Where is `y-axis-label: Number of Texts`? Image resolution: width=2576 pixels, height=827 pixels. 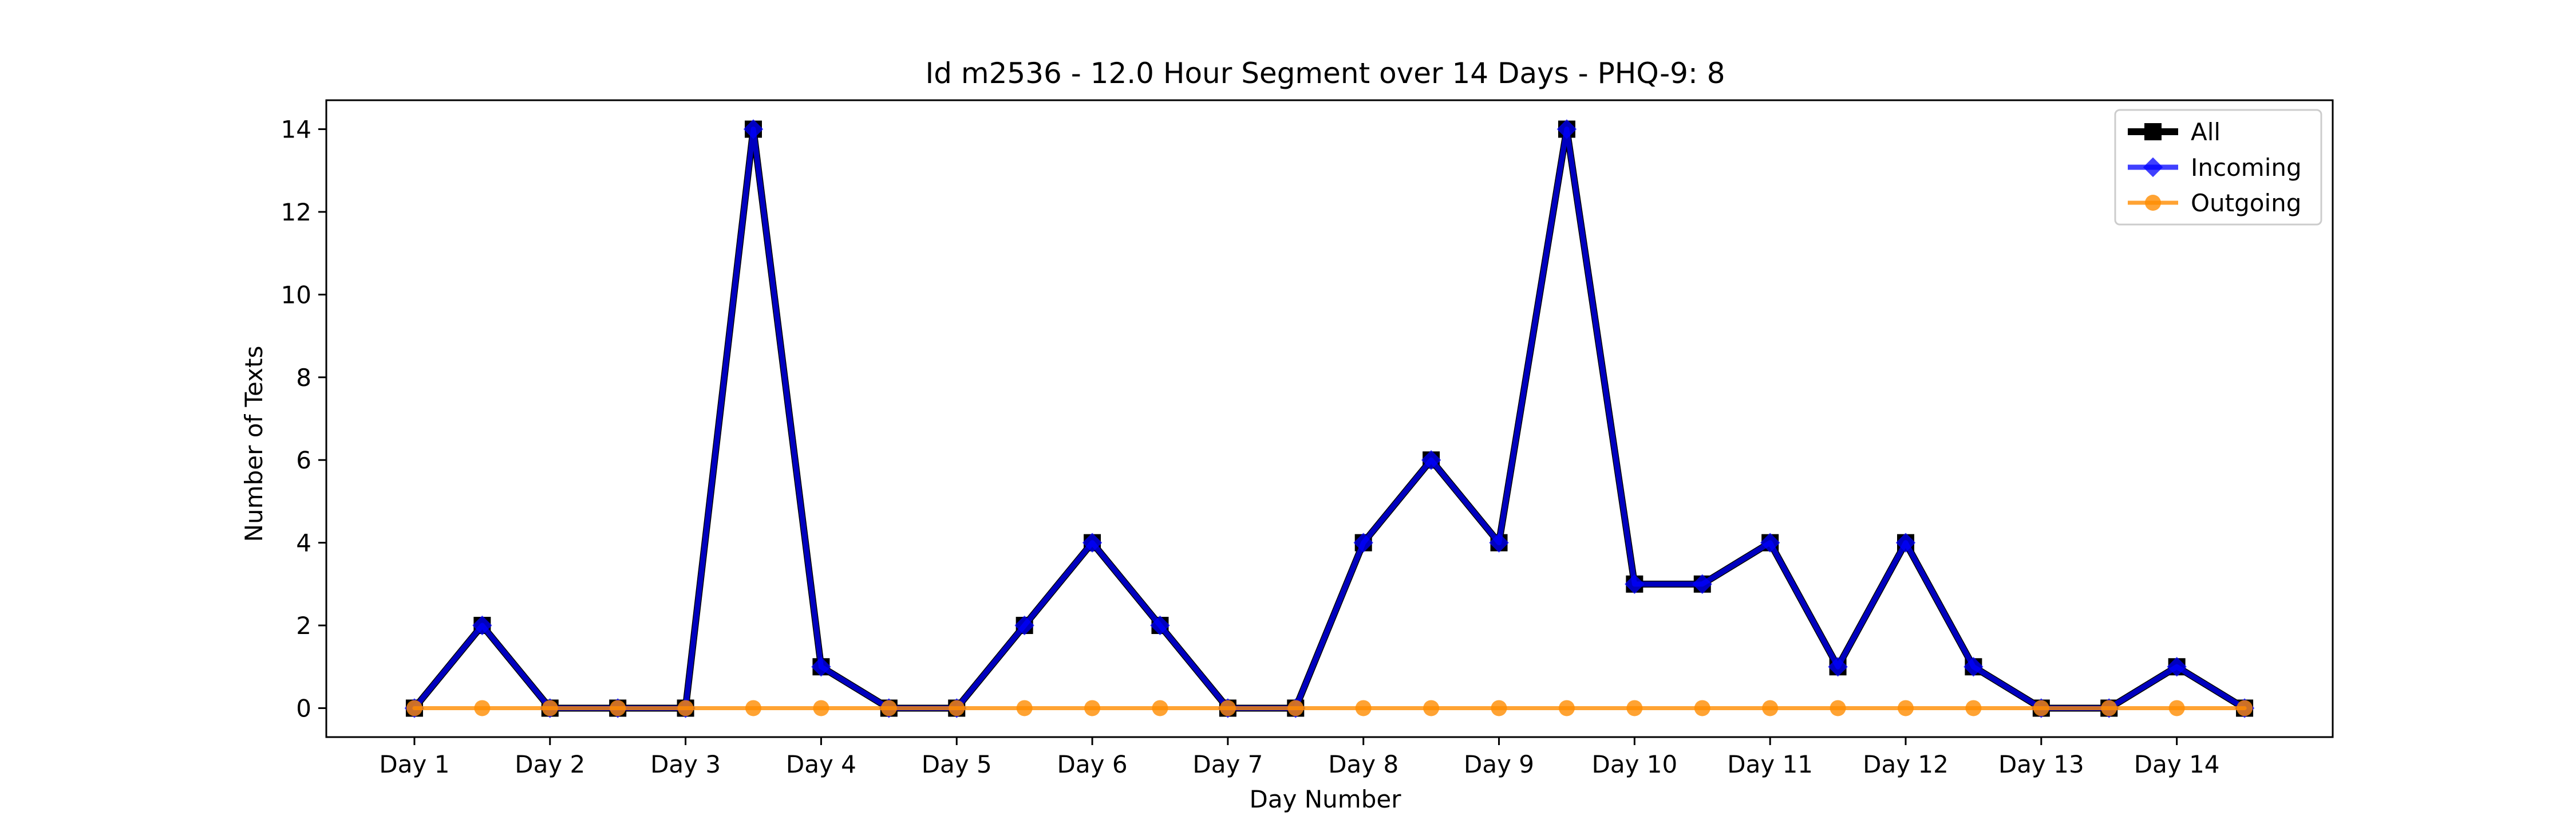
y-axis-label: Number of Texts is located at coordinates (254, 444).